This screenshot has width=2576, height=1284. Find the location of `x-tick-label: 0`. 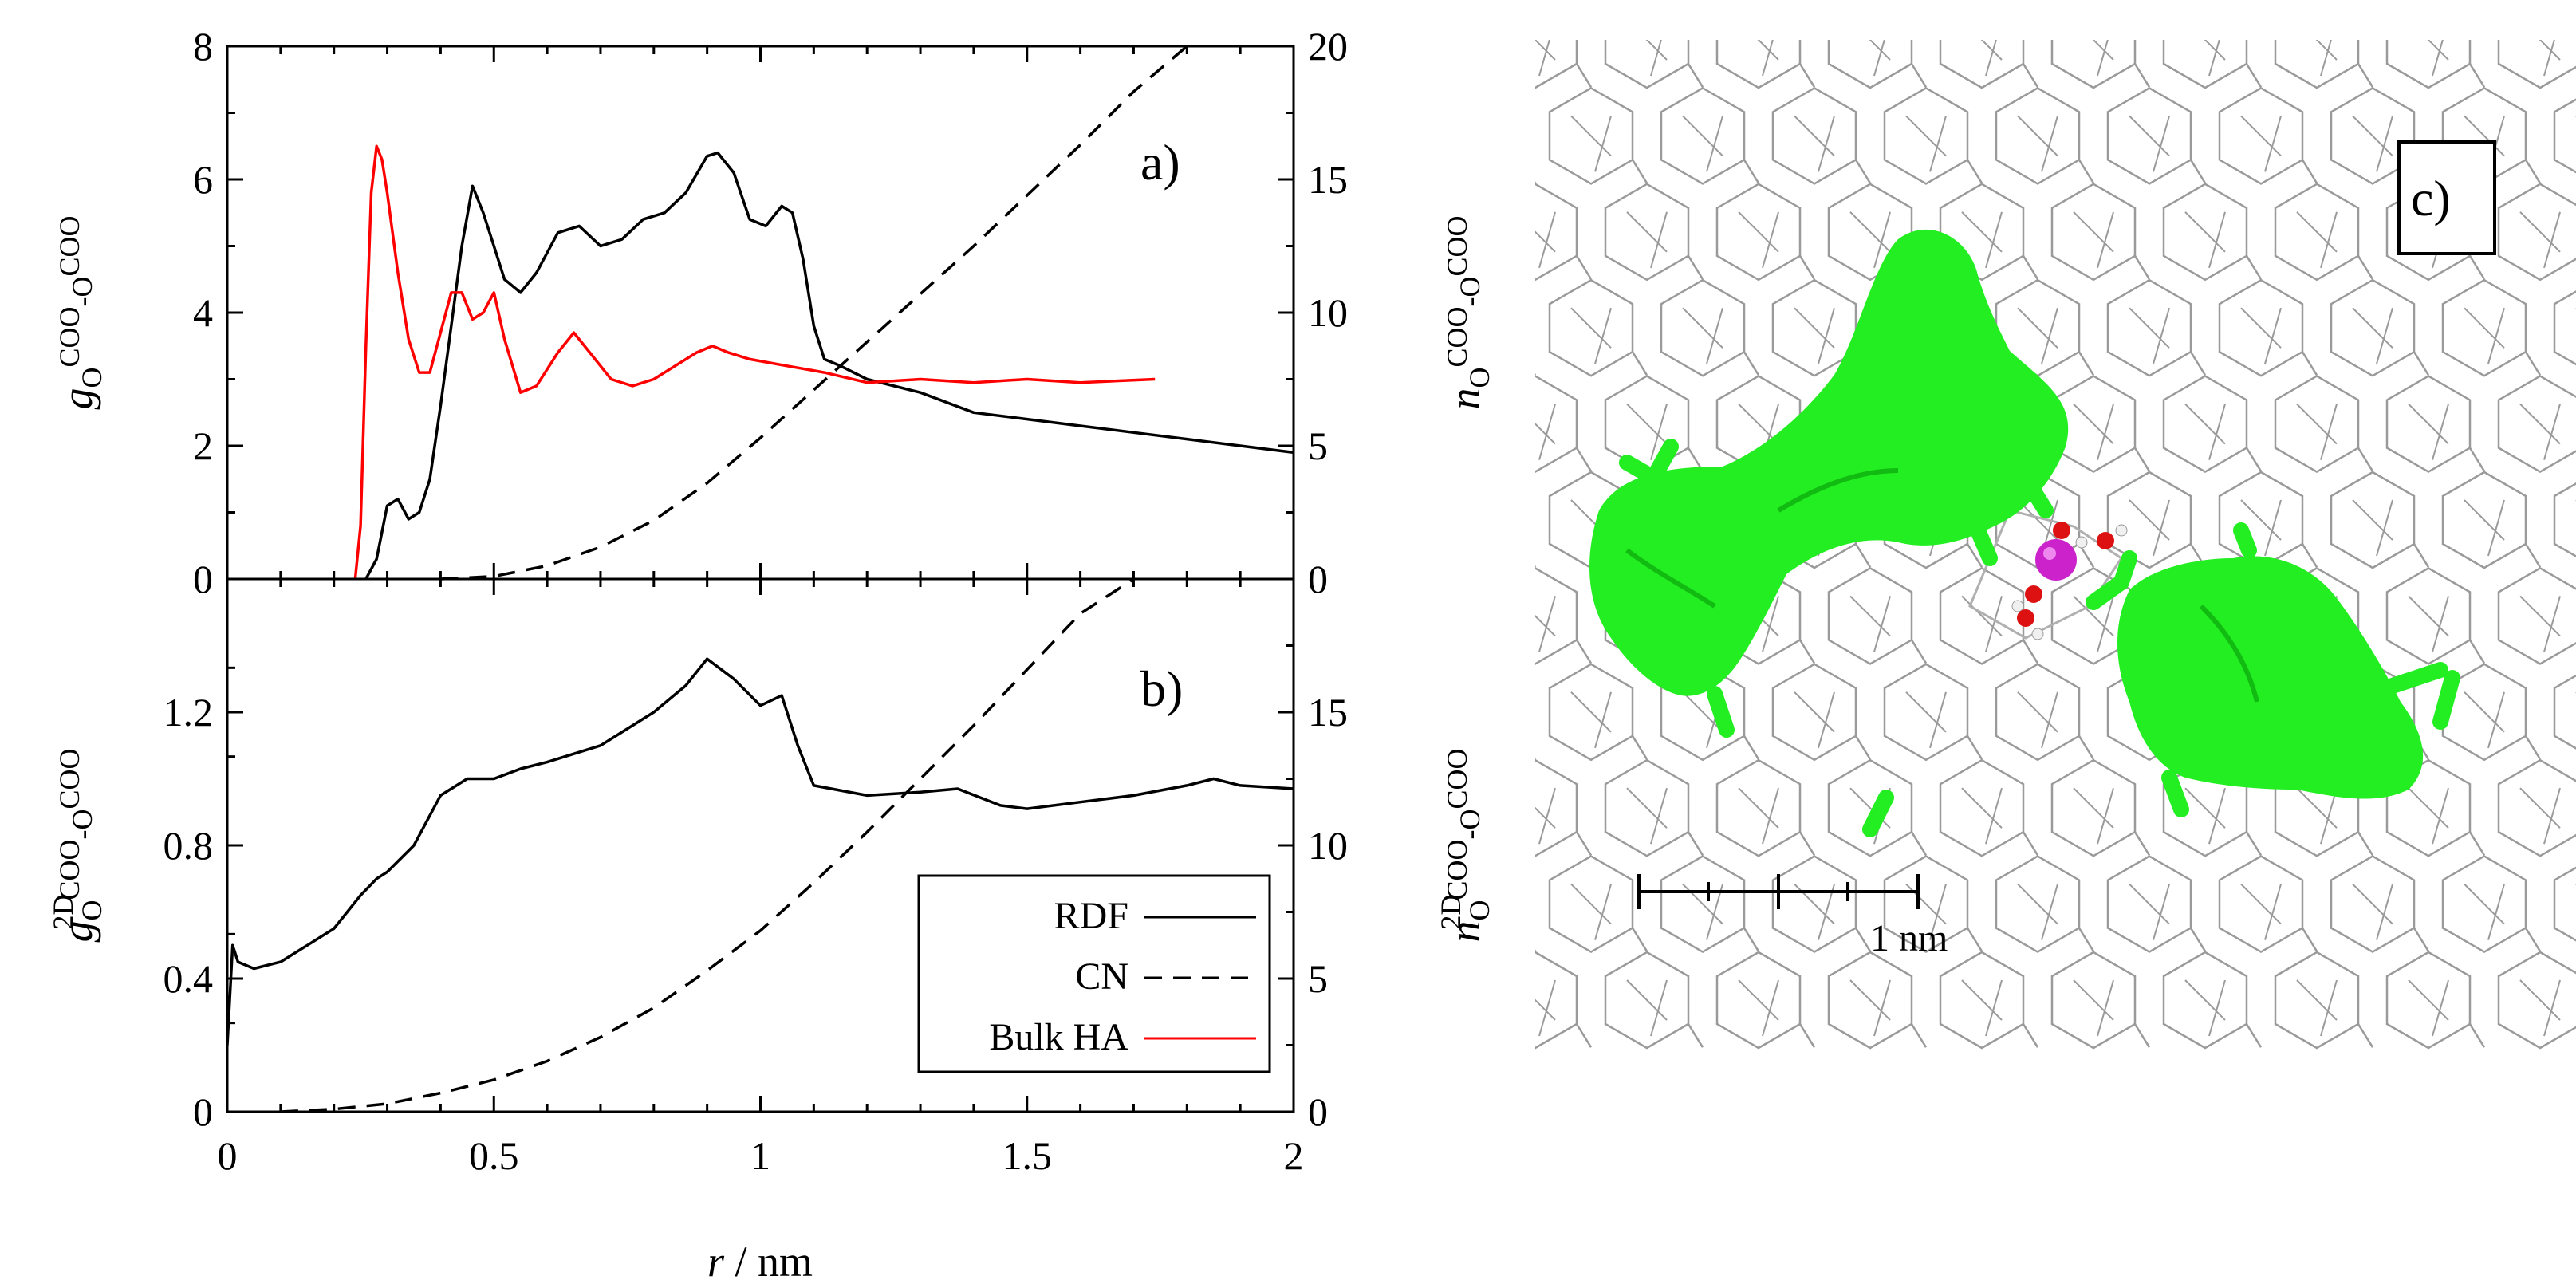

x-tick-label: 0 is located at coordinates (228, 1155).